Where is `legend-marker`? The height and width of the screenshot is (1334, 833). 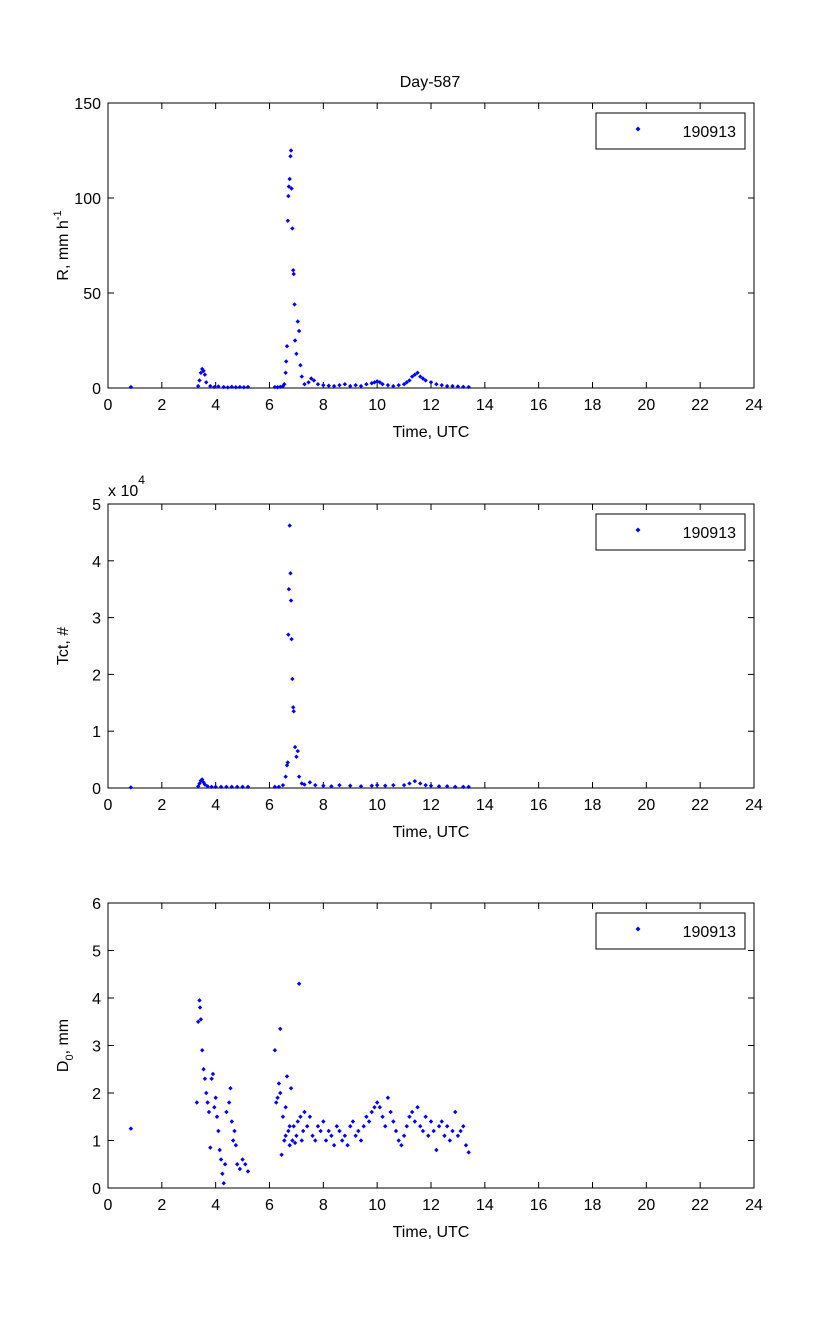 legend-marker is located at coordinates (638, 129).